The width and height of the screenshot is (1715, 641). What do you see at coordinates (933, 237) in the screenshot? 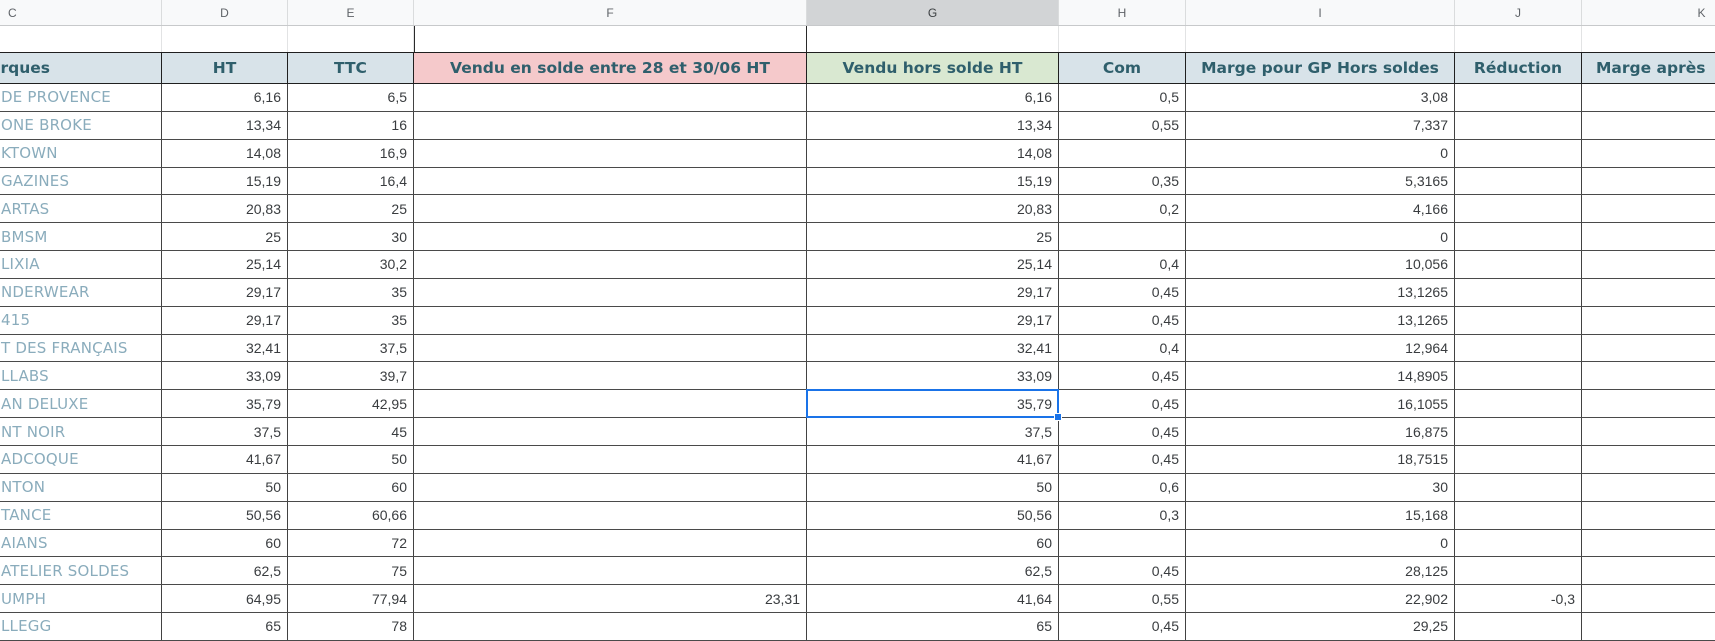
I see `cell-vendu-hors-solde: 25` at bounding box center [933, 237].